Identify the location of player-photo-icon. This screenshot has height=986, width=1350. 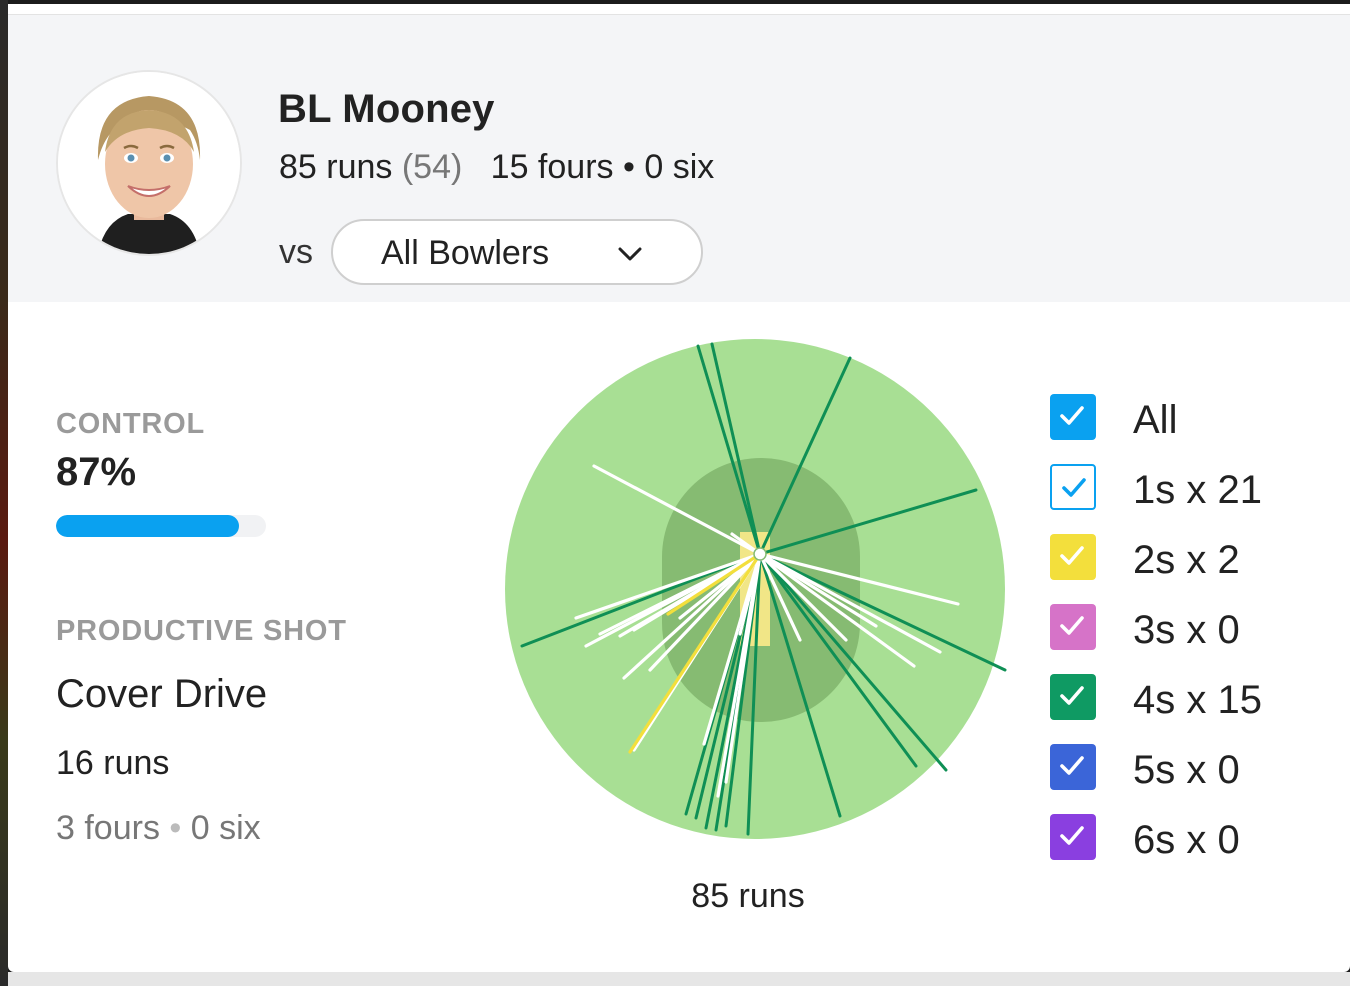
(149, 163).